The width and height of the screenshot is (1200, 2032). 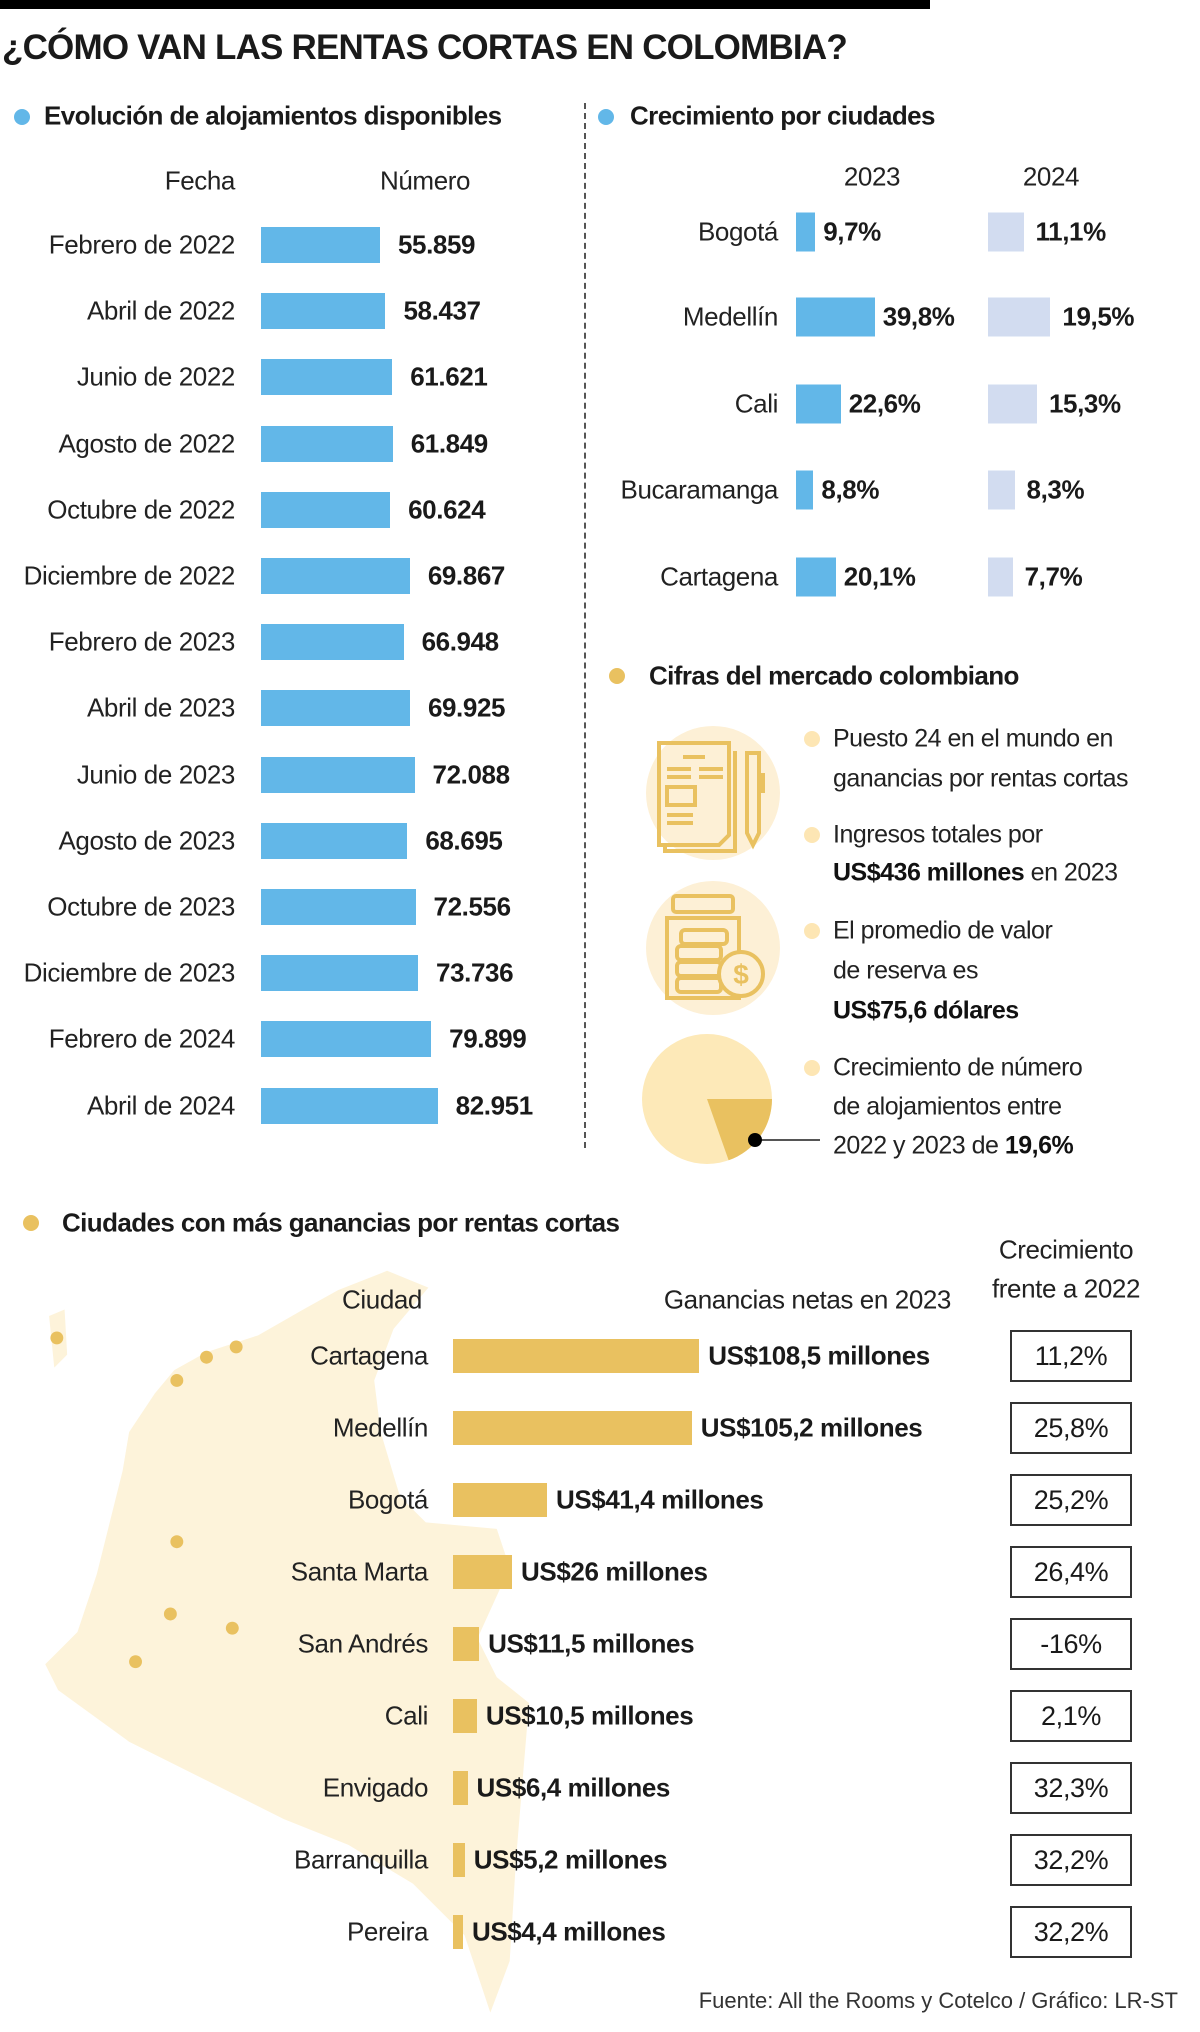 What do you see at coordinates (359, 1571) in the screenshot?
I see `city-label: Santa Marta` at bounding box center [359, 1571].